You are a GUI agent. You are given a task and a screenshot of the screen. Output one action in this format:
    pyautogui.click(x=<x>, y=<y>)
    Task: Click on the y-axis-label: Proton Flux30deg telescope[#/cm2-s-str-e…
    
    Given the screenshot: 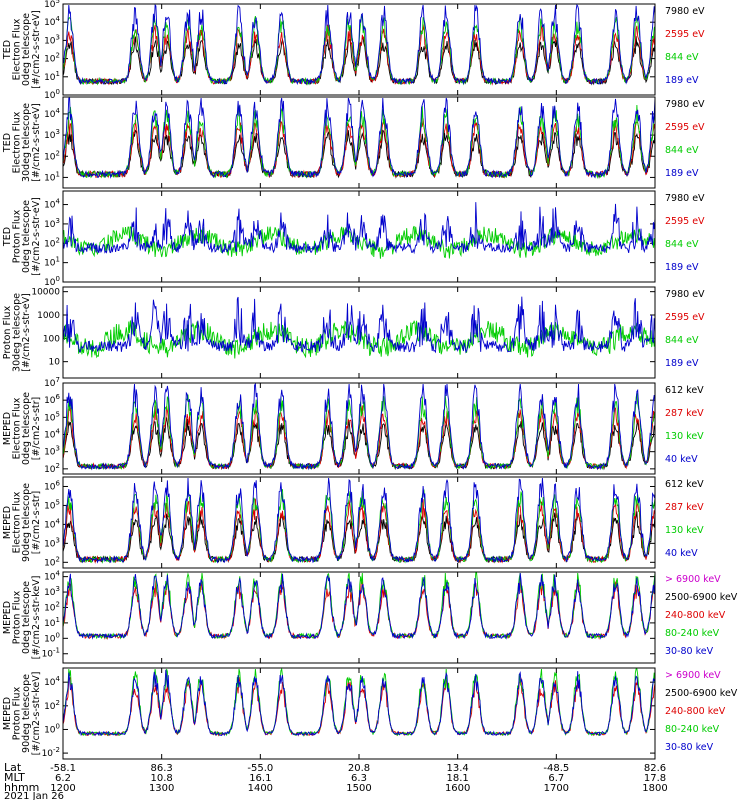 What is the action you would take?
    pyautogui.click(x=17, y=332)
    